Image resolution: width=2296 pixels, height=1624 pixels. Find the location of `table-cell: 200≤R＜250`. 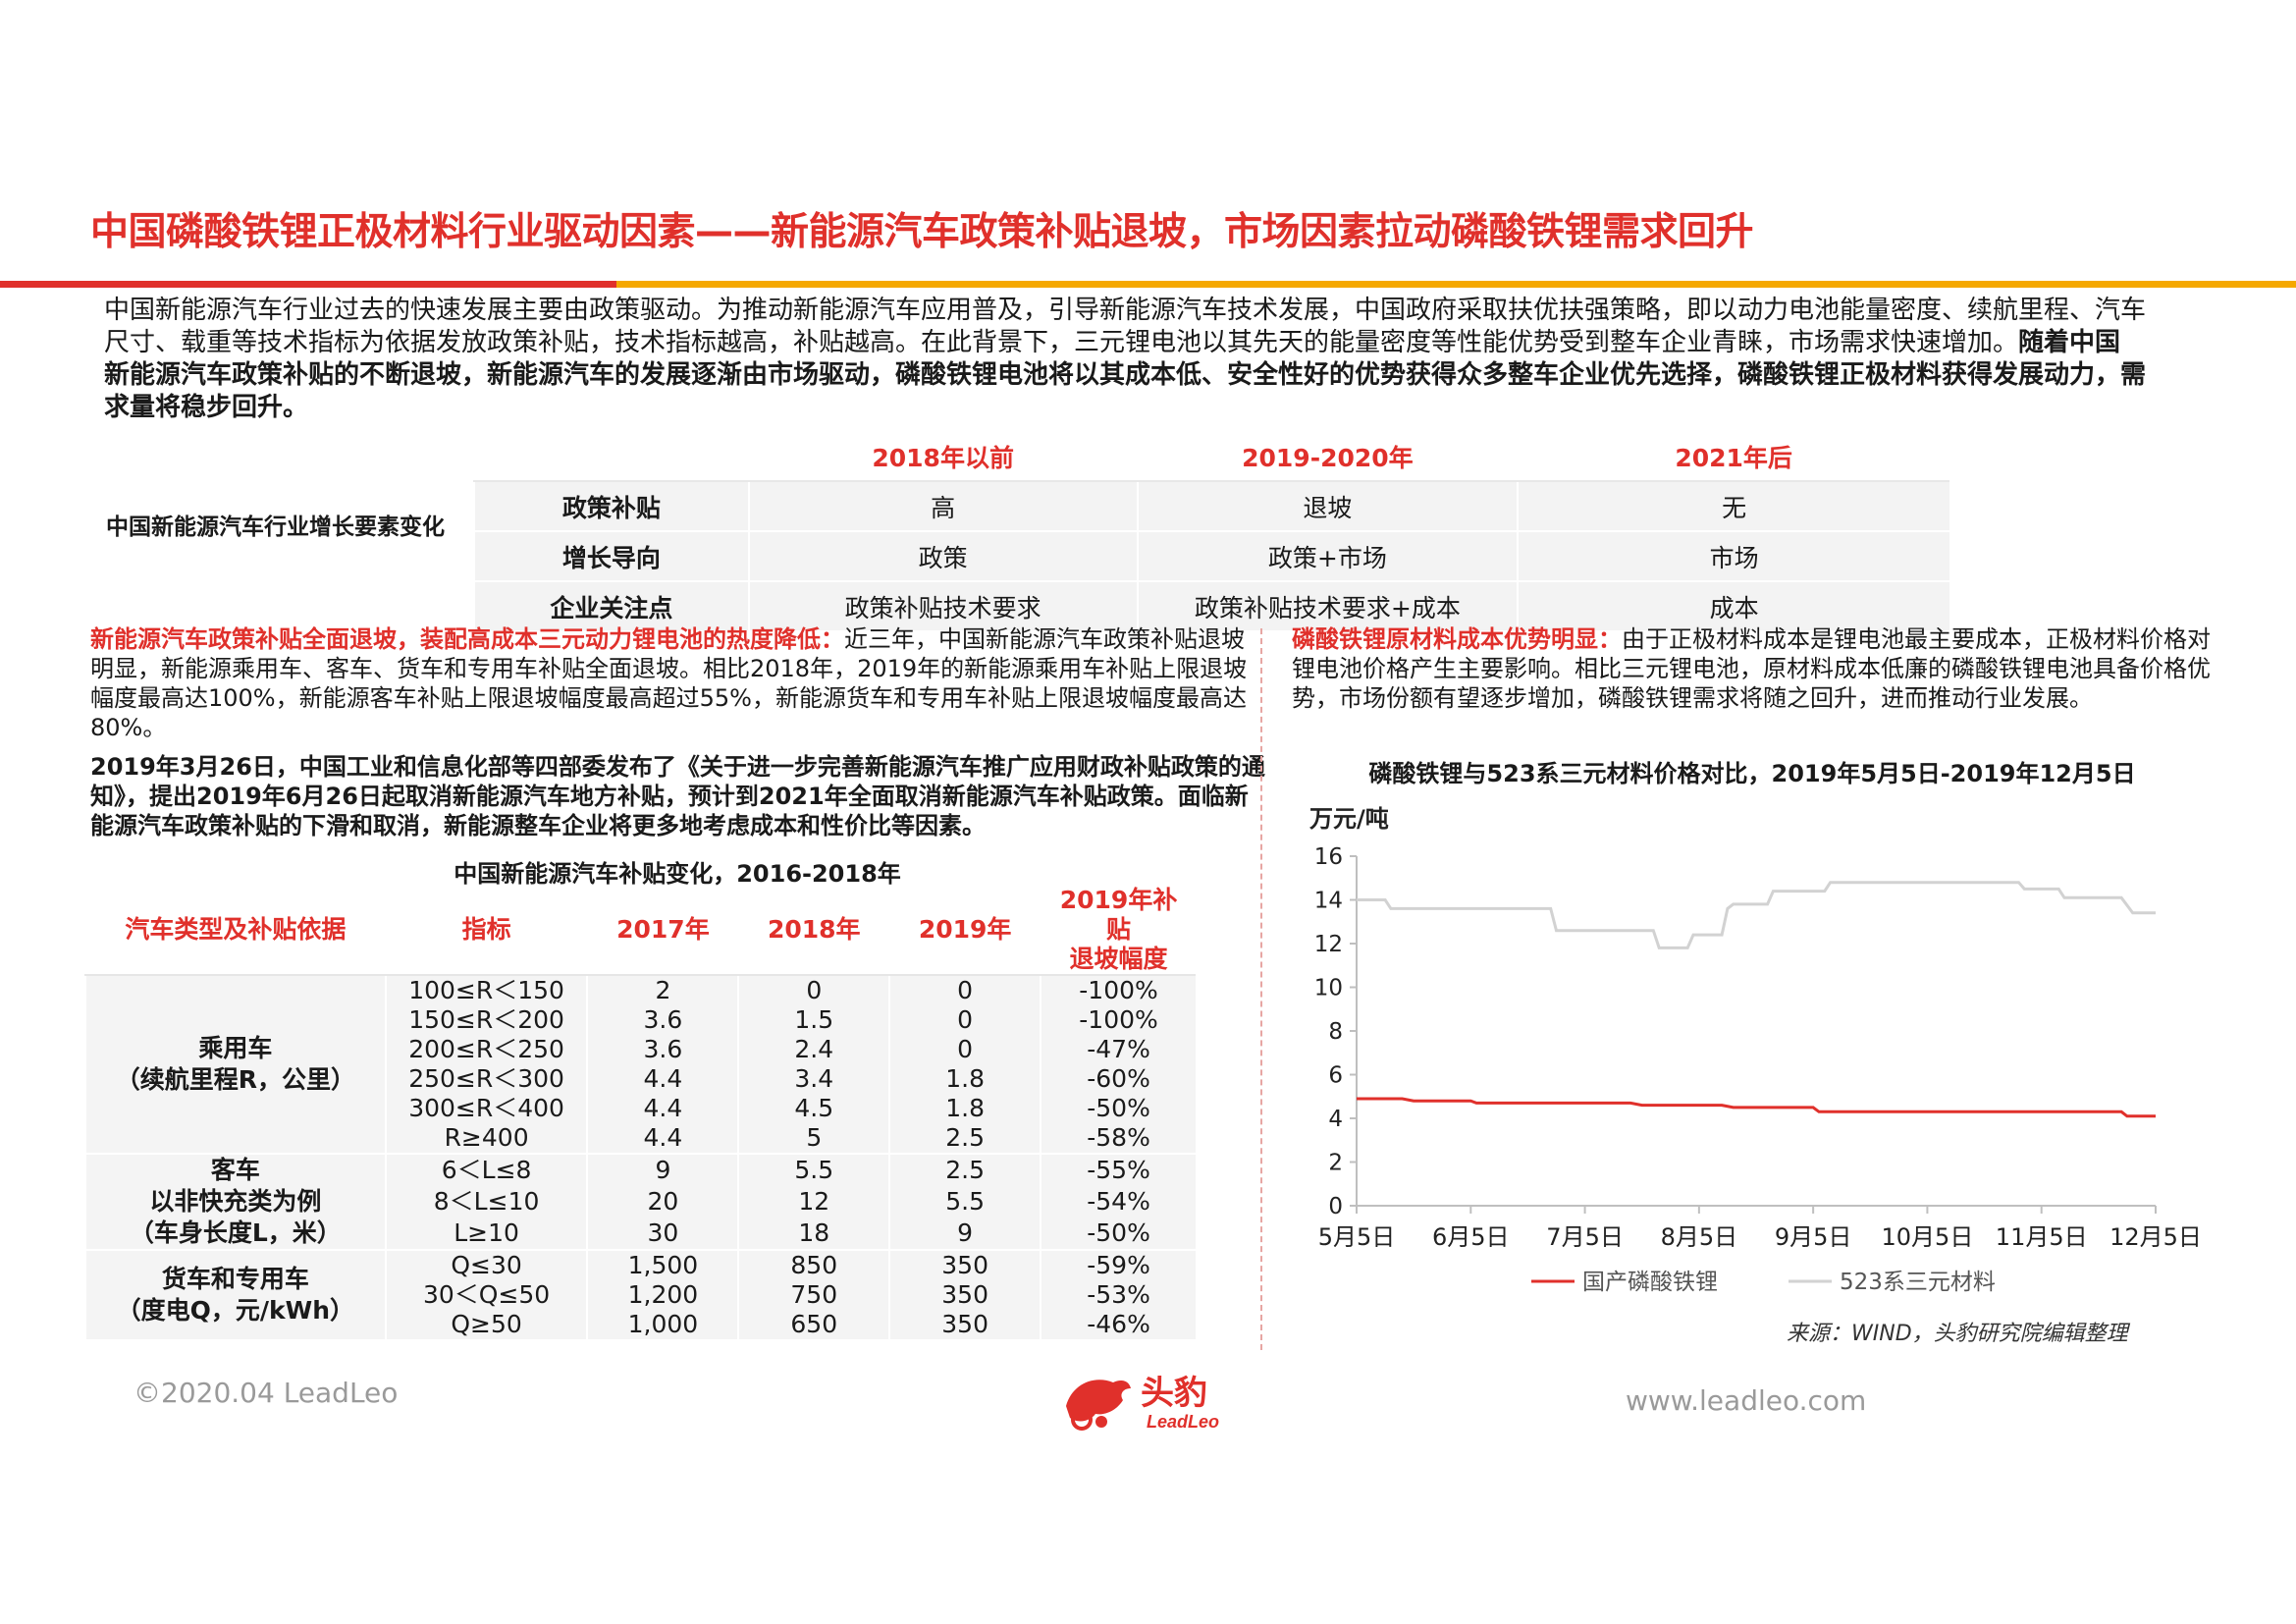

table-cell: 200≤R＜250 is located at coordinates (486, 1049).